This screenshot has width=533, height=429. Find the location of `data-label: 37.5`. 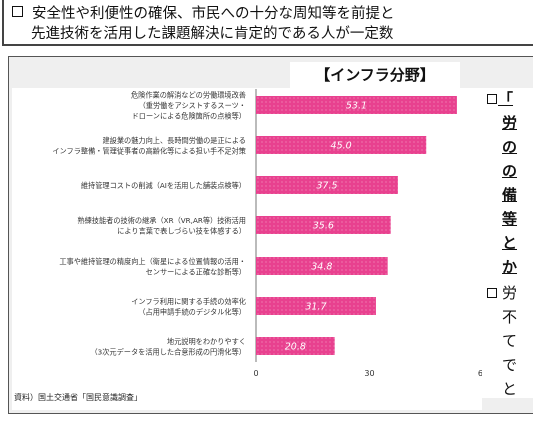

data-label: 37.5 is located at coordinates (326, 186).